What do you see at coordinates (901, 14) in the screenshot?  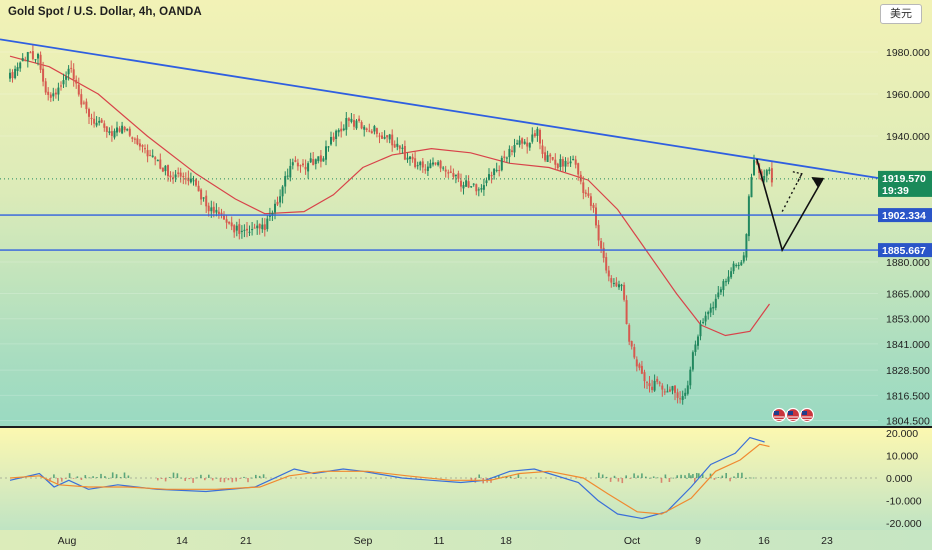 I see `currency-button: 美元` at bounding box center [901, 14].